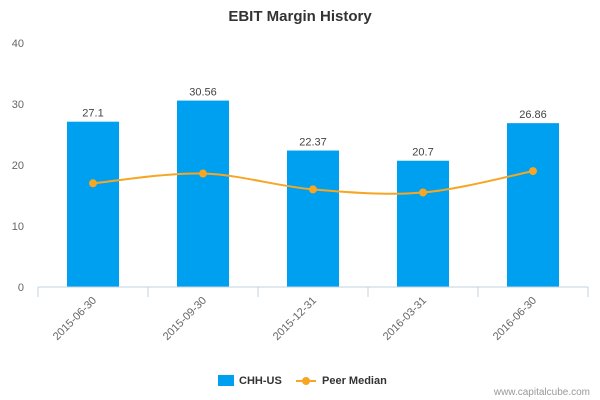  I want to click on x-tick-label: 2015-06-30, so click(75, 319).